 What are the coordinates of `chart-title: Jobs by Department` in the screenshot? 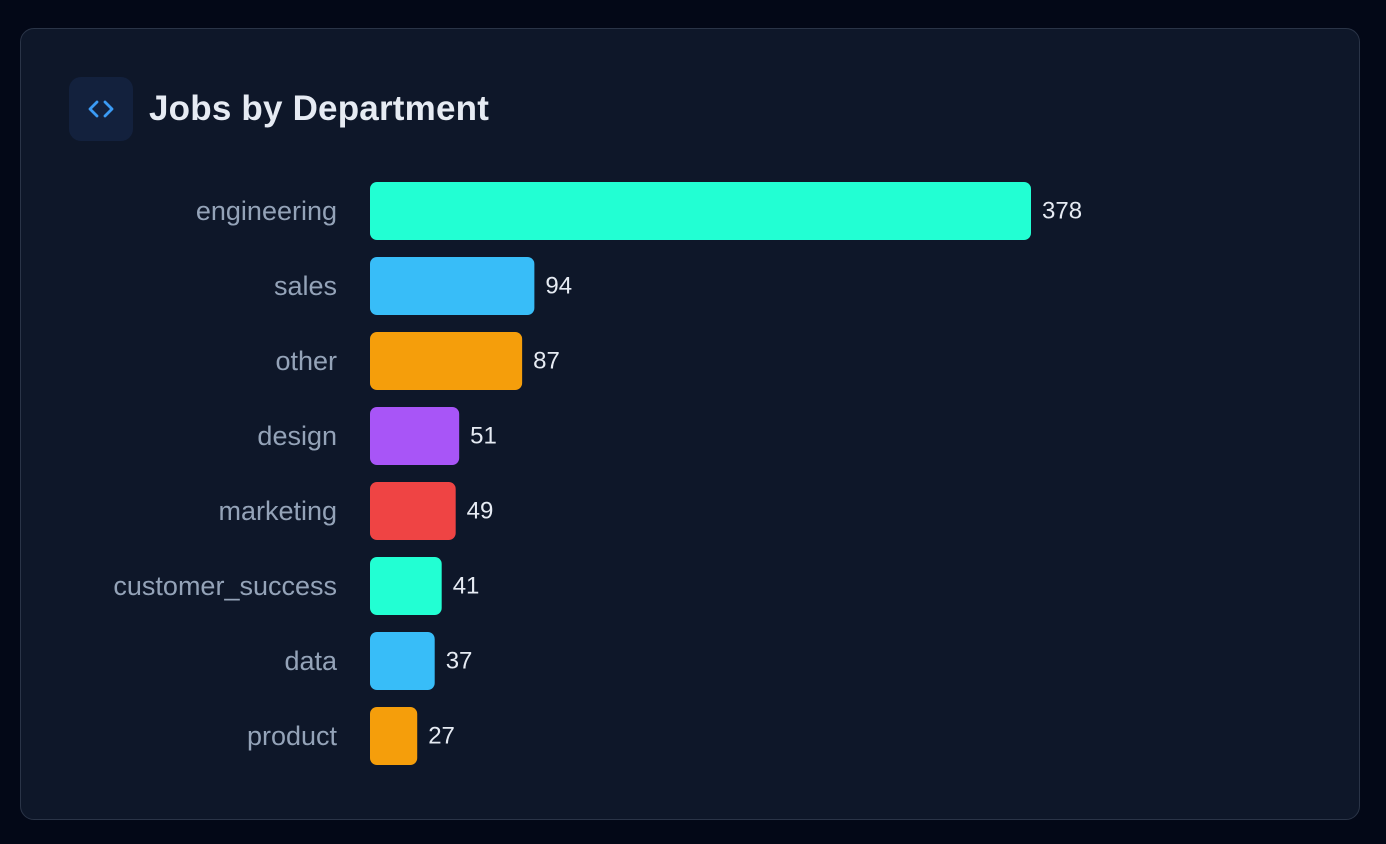 It's located at (319, 108).